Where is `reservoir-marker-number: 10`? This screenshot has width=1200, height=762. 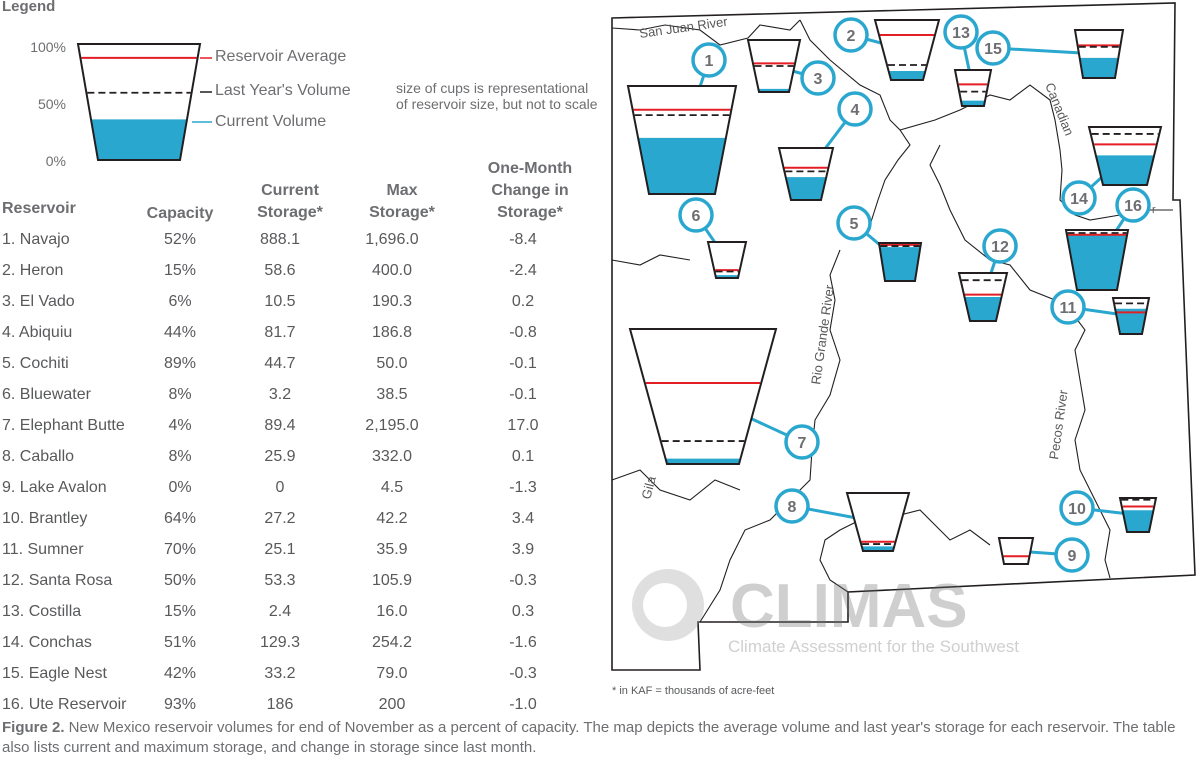 reservoir-marker-number: 10 is located at coordinates (1077, 509).